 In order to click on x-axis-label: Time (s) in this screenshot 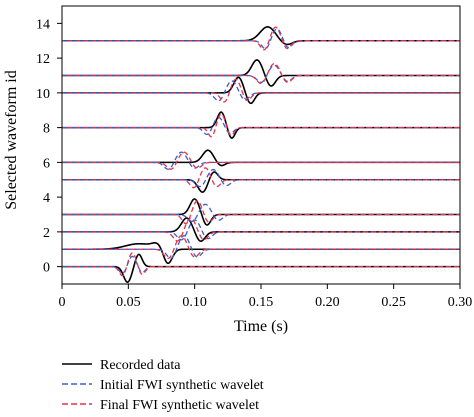, I will do `click(261, 326)`.